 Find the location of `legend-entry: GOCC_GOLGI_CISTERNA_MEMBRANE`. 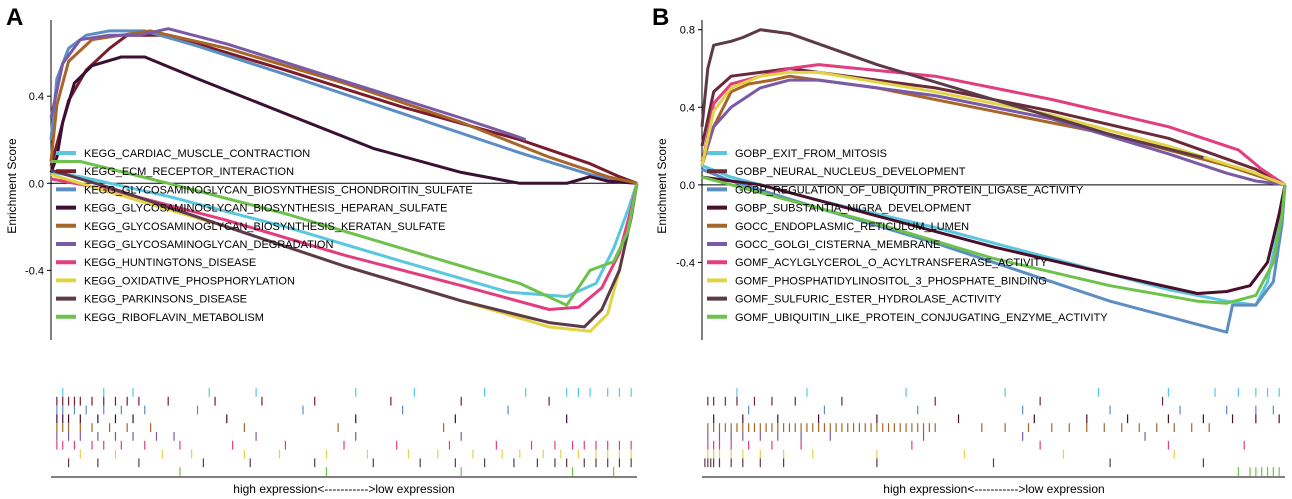

legend-entry: GOCC_GOLGI_CISTERNA_MEMBRANE is located at coordinates (837, 245).